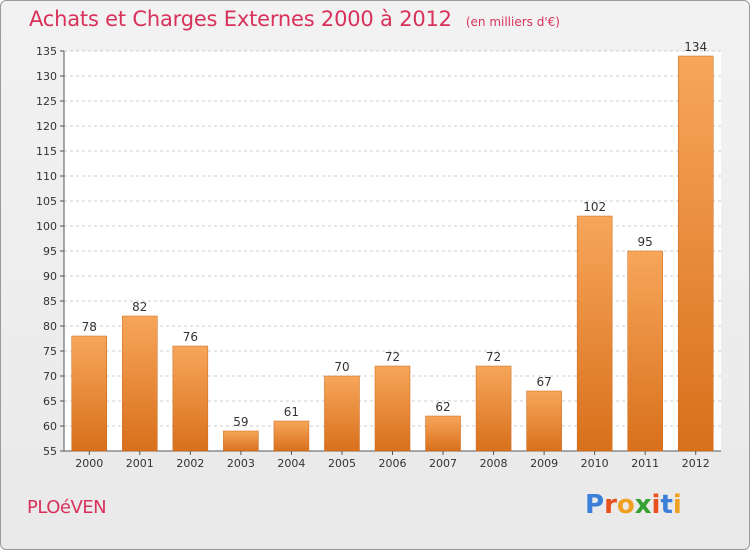 The image size is (750, 550). Describe the element at coordinates (595, 505) in the screenshot. I see `logo-letter: P` at that location.